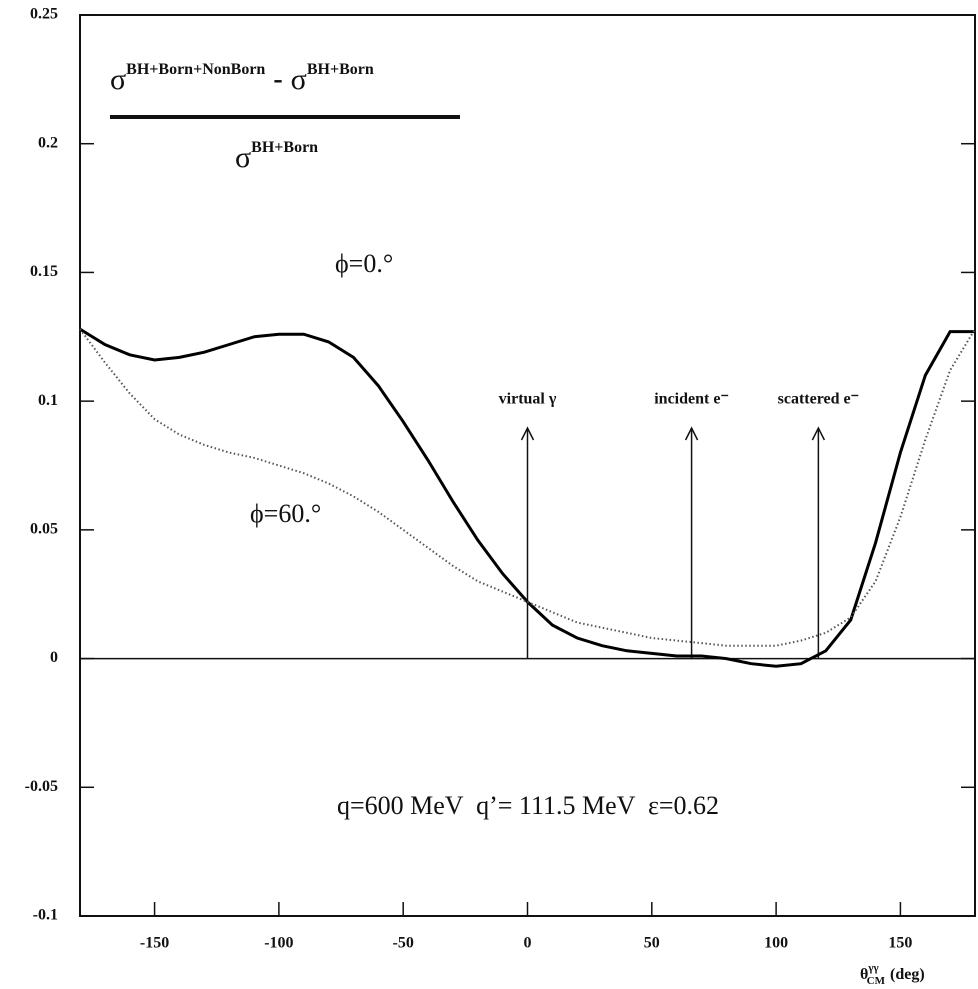 This screenshot has height=989, width=978. Describe the element at coordinates (876, 981) in the screenshot. I see `x-label-sub: CM` at that location.